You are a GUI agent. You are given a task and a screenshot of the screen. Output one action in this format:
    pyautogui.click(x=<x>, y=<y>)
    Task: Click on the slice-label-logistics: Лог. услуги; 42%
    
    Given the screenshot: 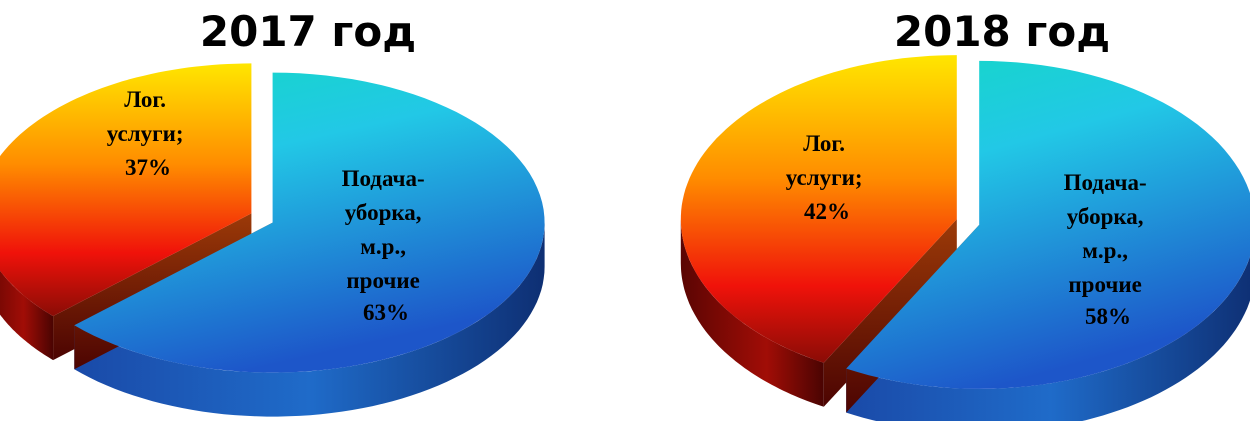 What is the action you would take?
    pyautogui.click(x=827, y=177)
    